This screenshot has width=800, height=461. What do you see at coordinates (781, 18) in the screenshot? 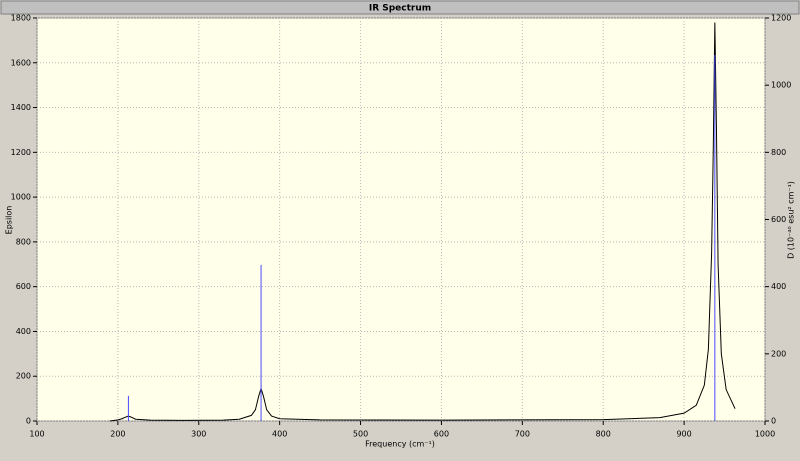
I see `y2-tick-label: 1200` at bounding box center [781, 18].